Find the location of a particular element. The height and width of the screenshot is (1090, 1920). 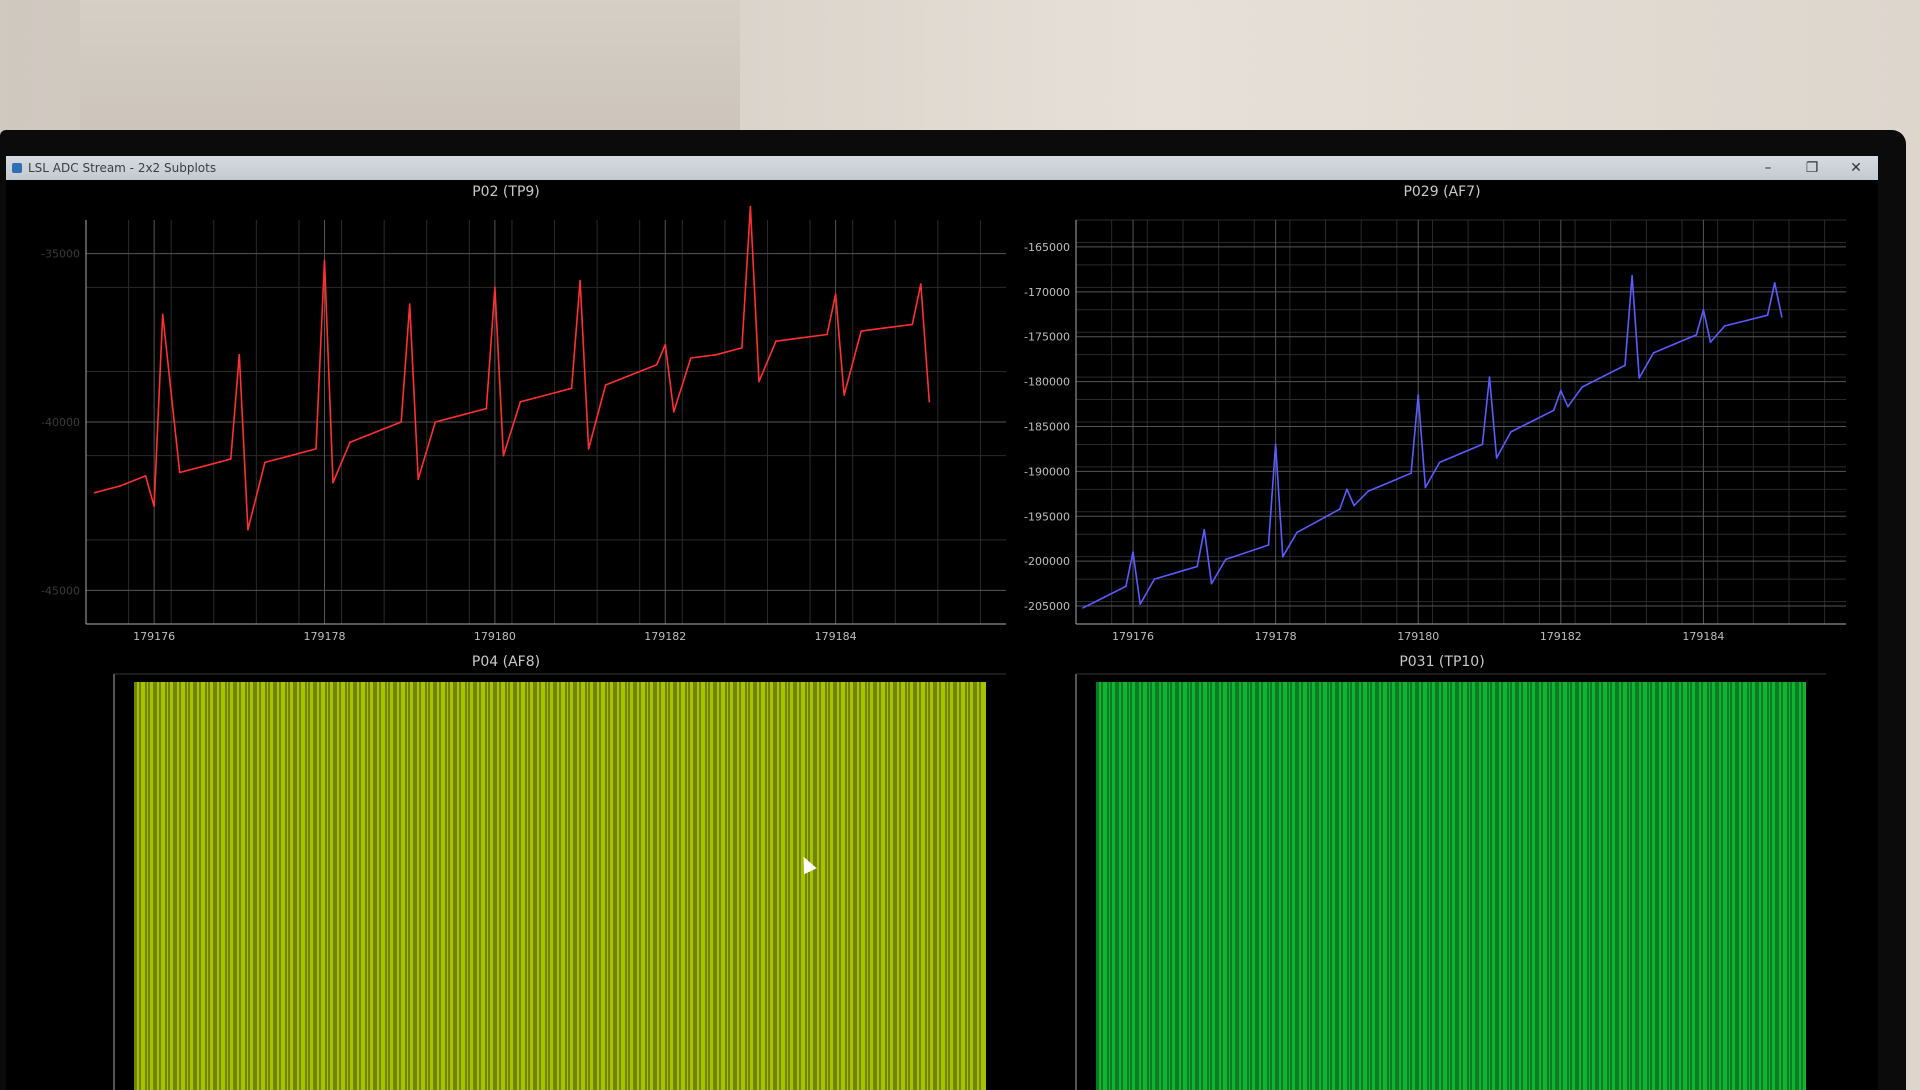

minimize-button: – is located at coordinates (1768, 168).